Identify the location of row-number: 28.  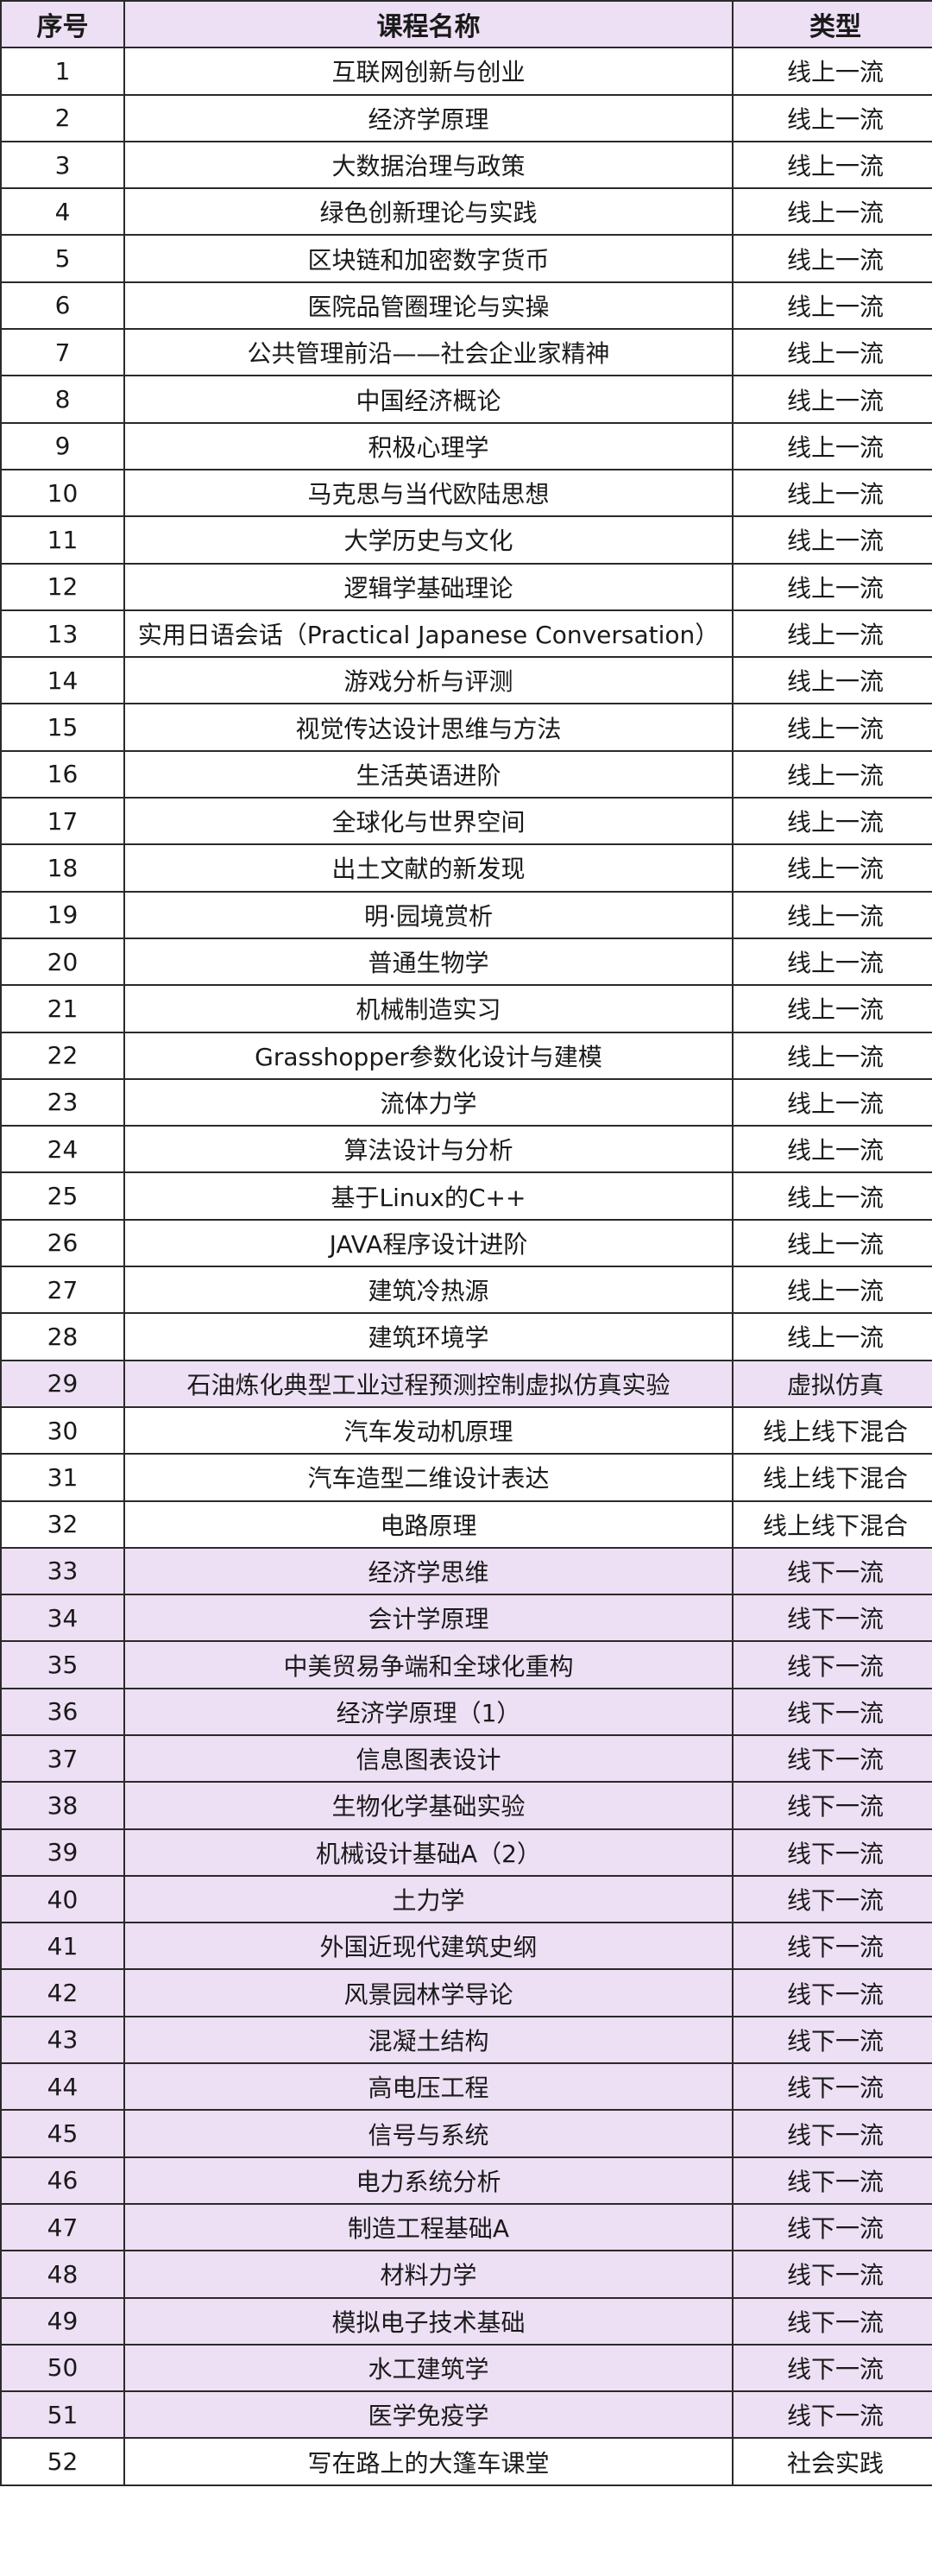
(62, 1336).